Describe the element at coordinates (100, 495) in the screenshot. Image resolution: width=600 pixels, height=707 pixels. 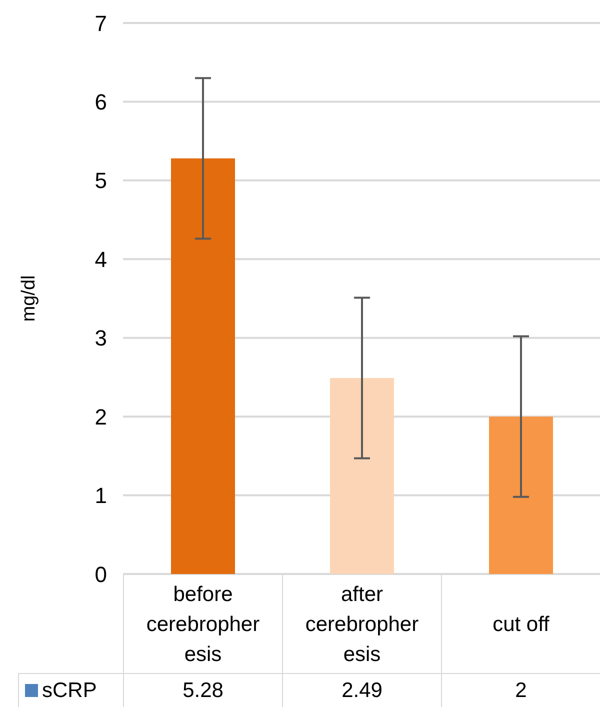
I see `y-tick-label: 1` at that location.